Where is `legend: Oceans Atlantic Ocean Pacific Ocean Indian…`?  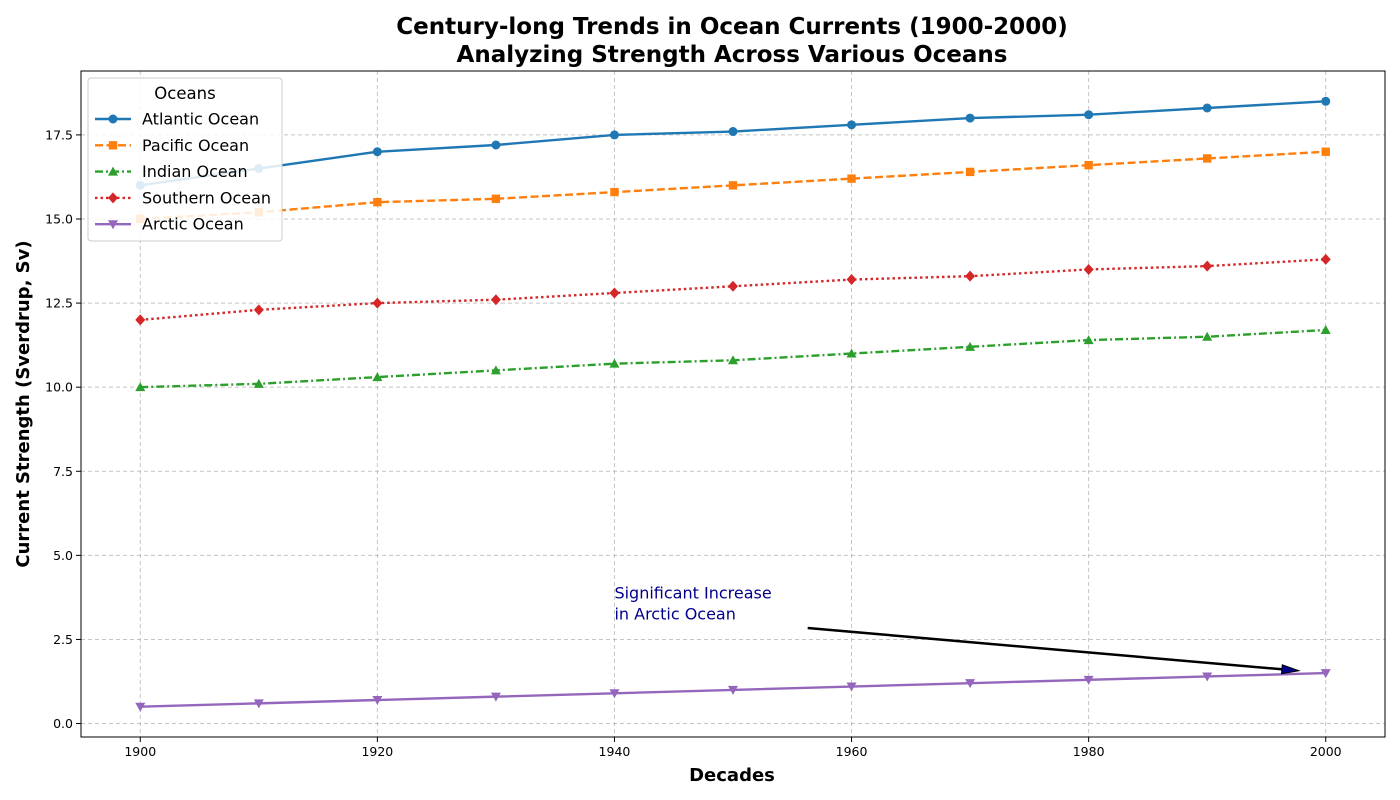 legend: Oceans Atlantic Ocean Pacific Ocean Indian… is located at coordinates (185, 159).